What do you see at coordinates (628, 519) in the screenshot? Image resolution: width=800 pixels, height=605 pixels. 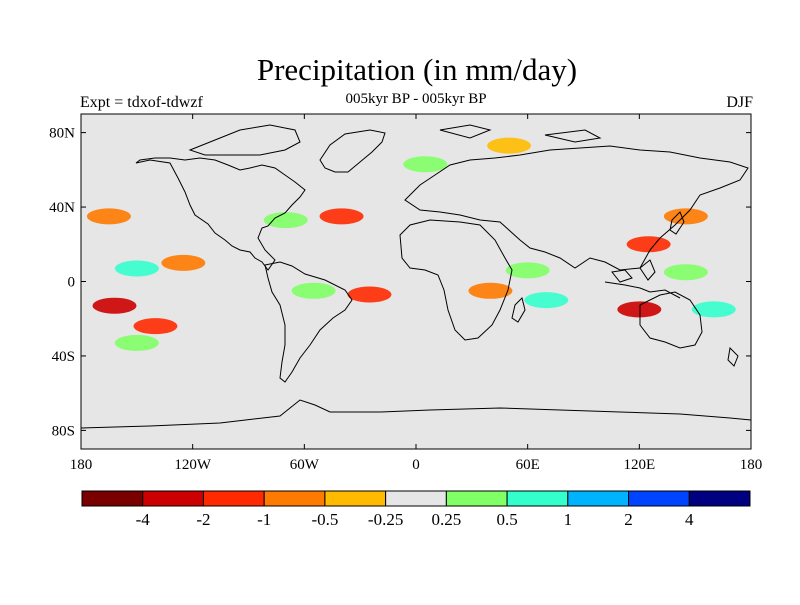 I see `colorbar-label: 2` at bounding box center [628, 519].